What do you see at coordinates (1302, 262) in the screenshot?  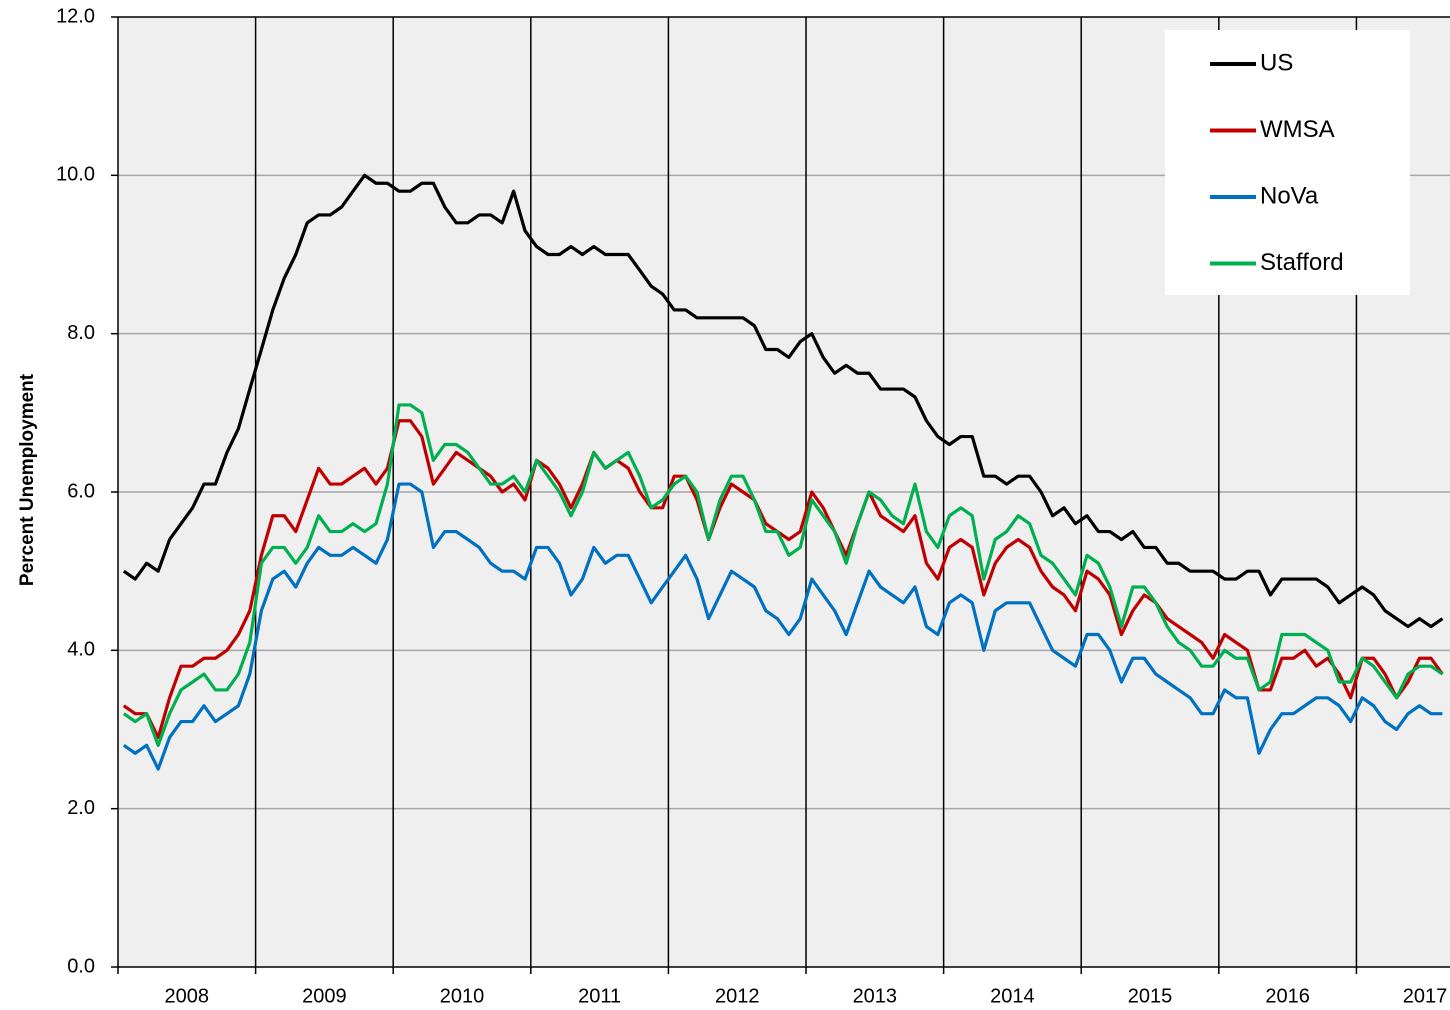 I see `legend-label: Stafford` at bounding box center [1302, 262].